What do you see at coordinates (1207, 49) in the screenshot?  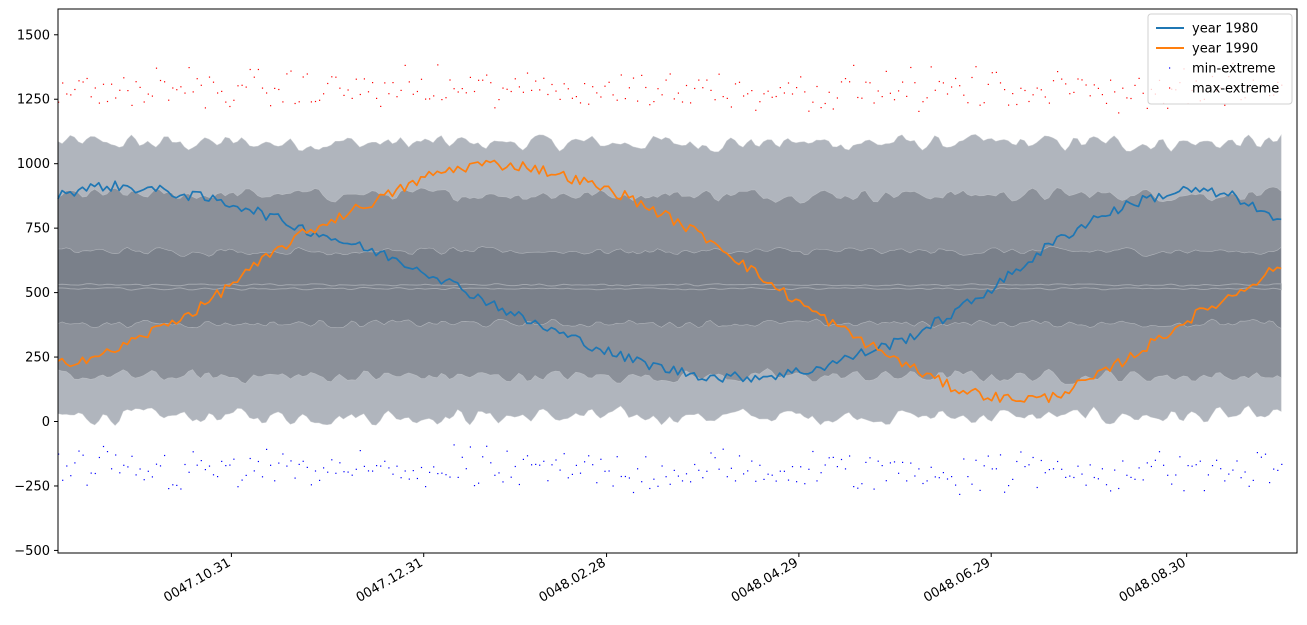 I see `legend-item: year 1990` at bounding box center [1207, 49].